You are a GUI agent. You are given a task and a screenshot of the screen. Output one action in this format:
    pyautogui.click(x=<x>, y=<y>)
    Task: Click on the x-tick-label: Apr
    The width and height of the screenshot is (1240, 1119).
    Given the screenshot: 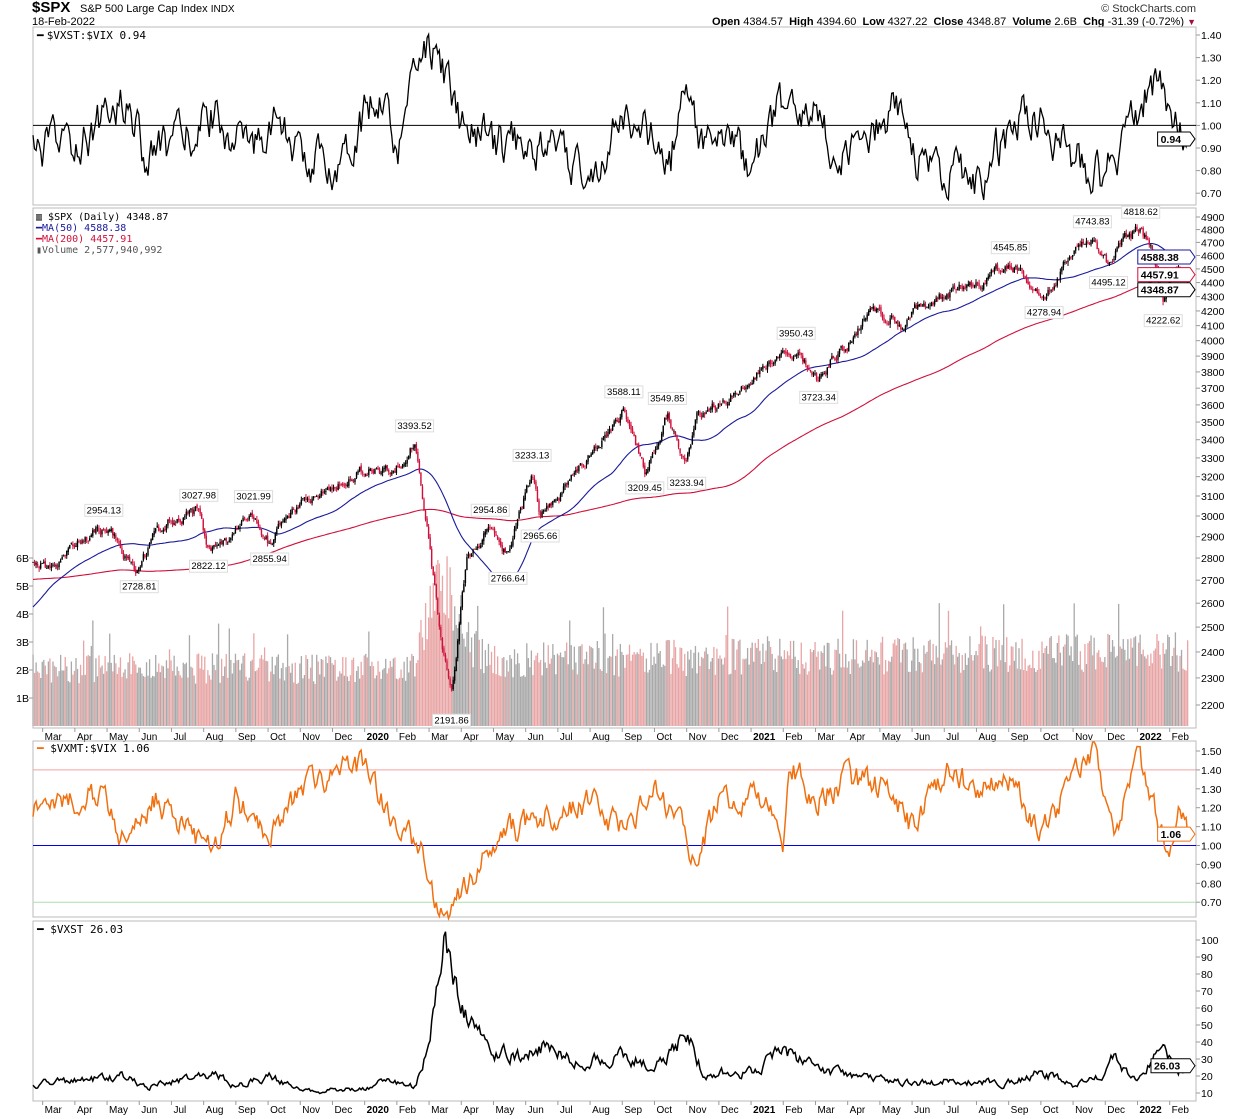 What is the action you would take?
    pyautogui.click(x=858, y=737)
    